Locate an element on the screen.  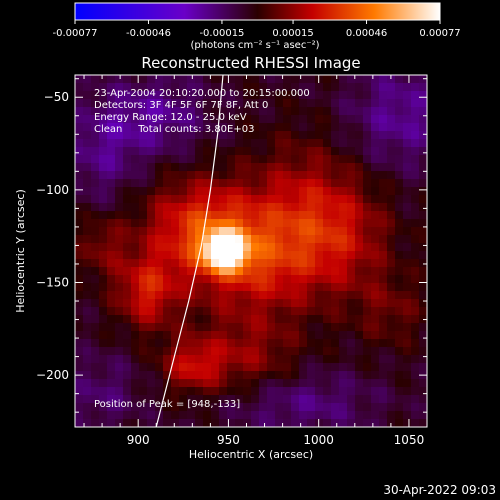
y-tick-label--100: −100 is located at coordinates (52, 190).